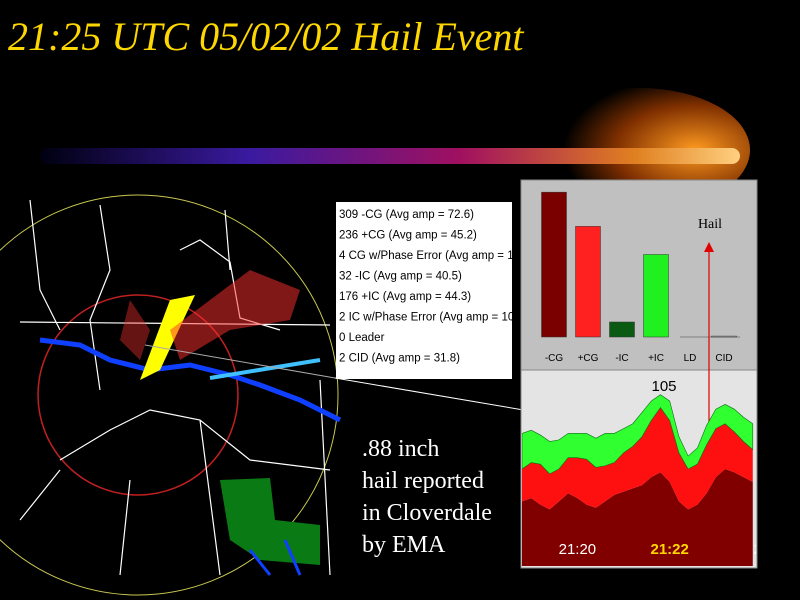  I want to click on annotation: .88 inch hail reported in Cloverdale by EMA, so click(427, 497).